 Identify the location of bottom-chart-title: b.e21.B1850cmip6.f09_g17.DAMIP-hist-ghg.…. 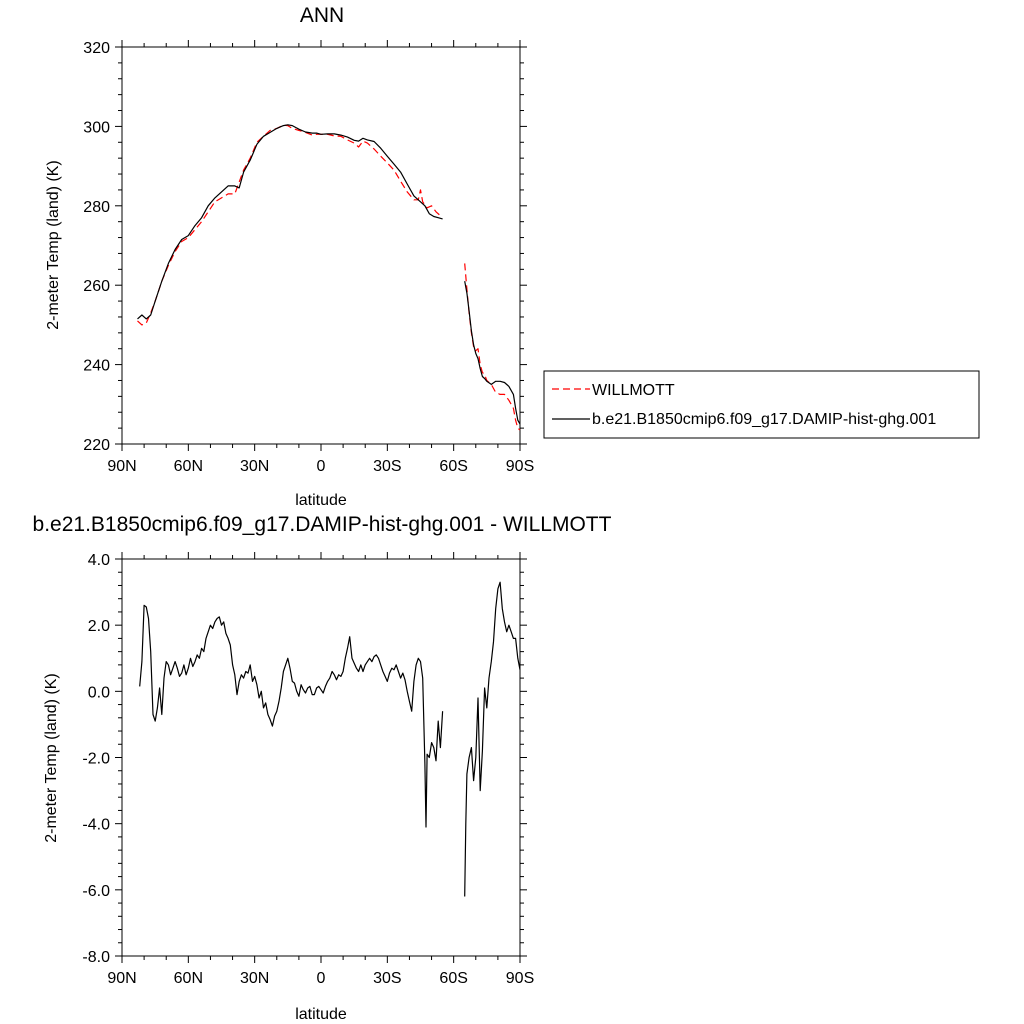
(322, 524).